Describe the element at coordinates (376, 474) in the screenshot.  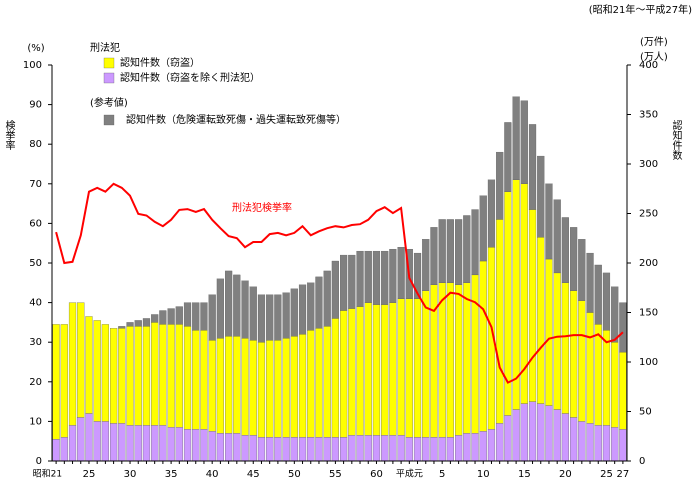
I see `x-tick-label: 60` at that location.